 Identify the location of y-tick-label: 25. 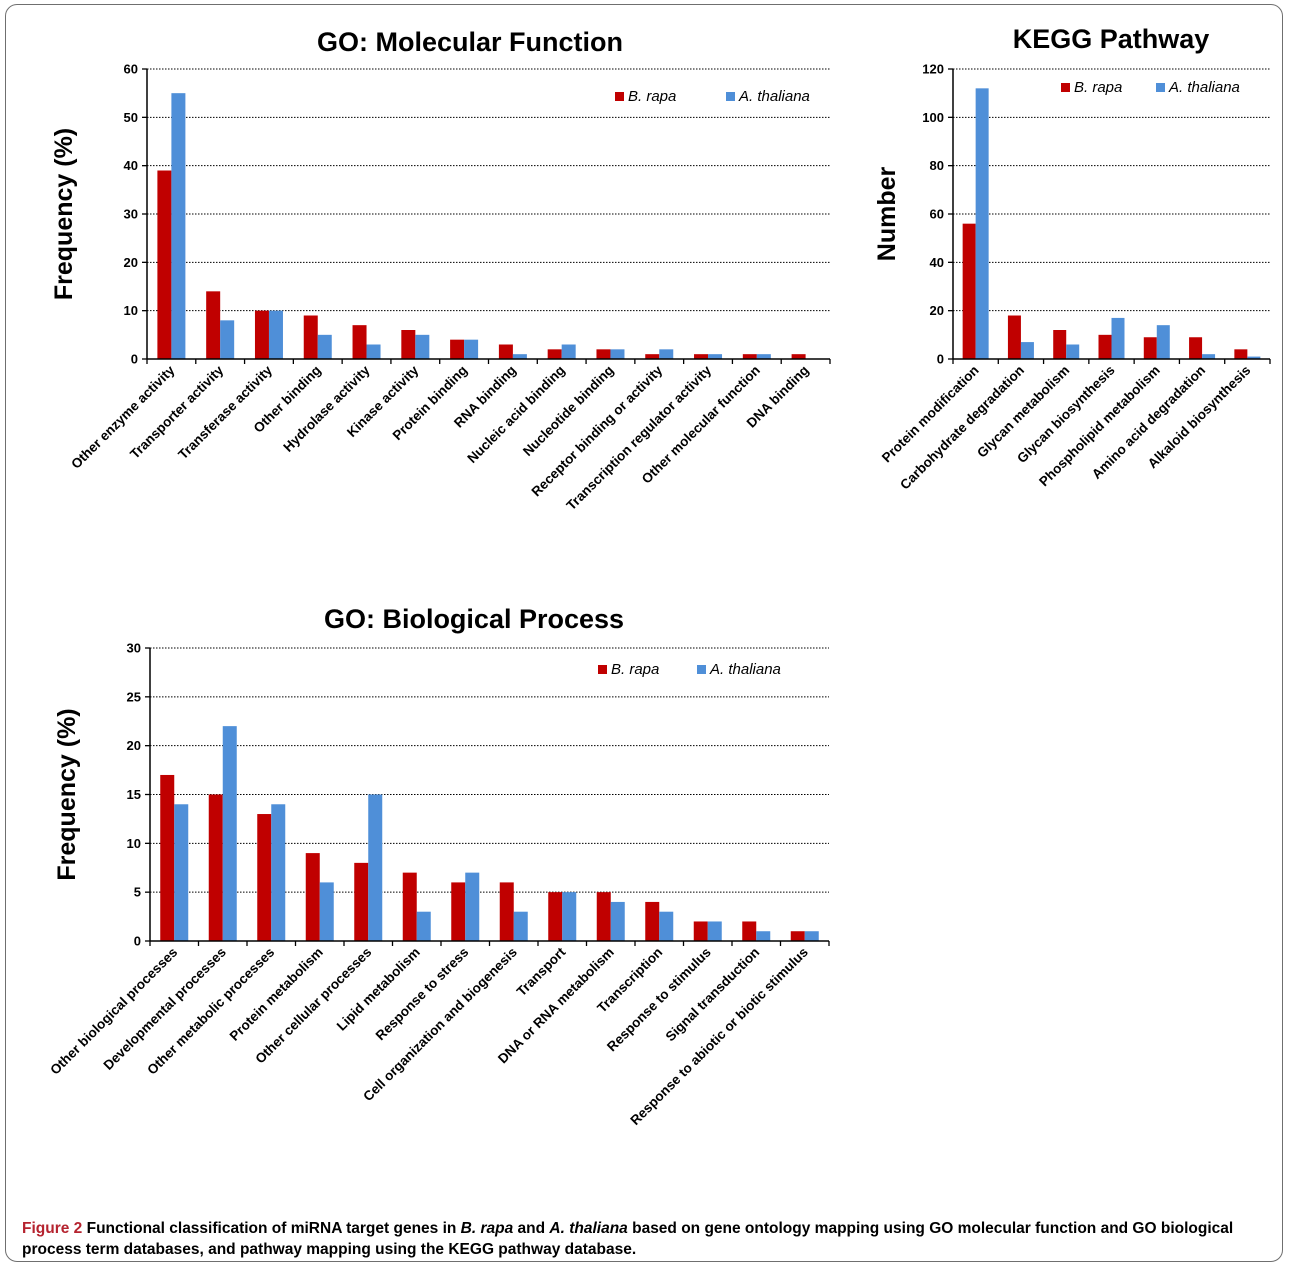
(134, 696).